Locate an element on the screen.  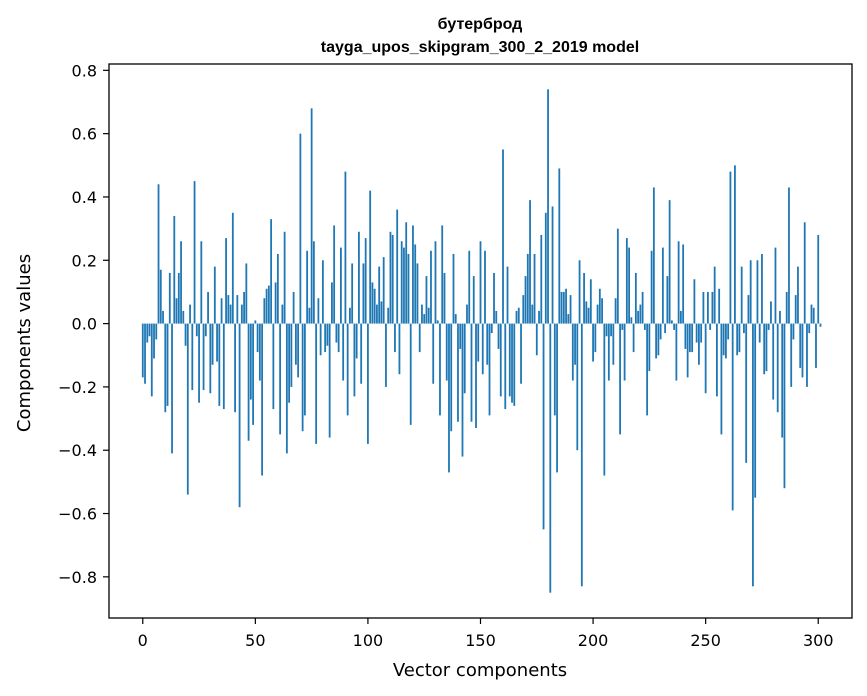
chart-title: бутерброд is located at coordinates (480, 24).